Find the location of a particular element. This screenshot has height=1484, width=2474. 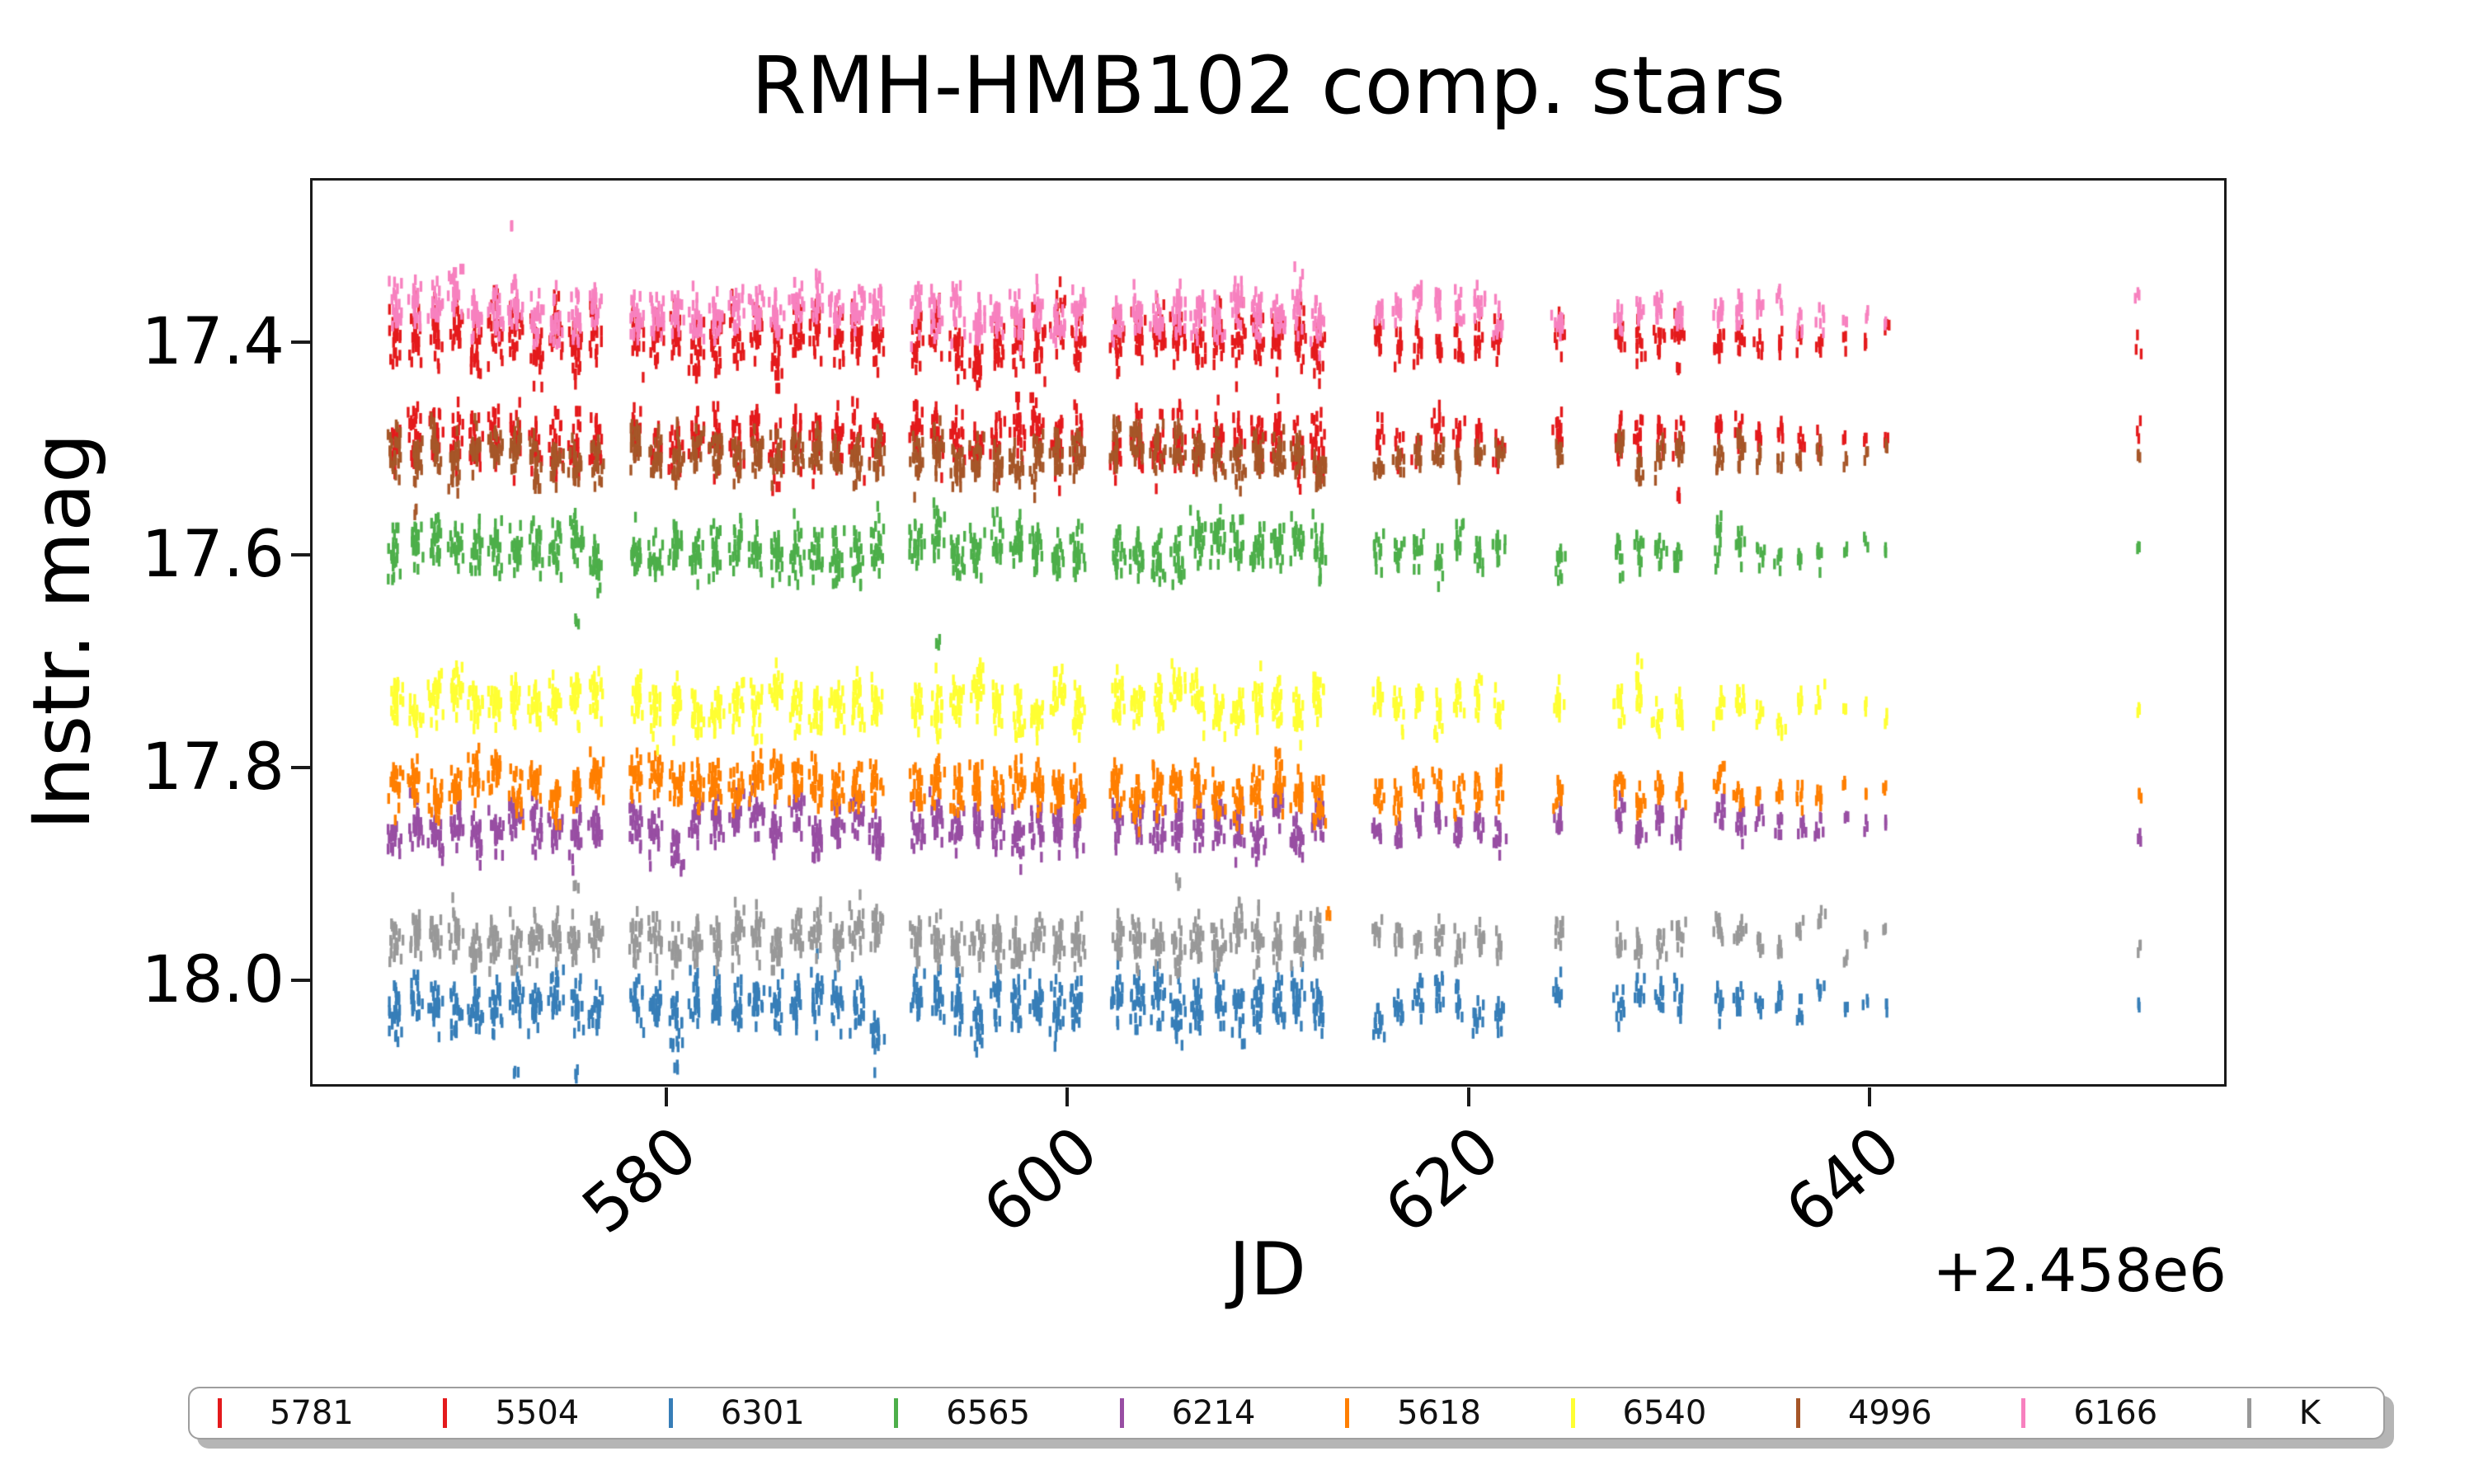

legend-item-6166: 6166 is located at coordinates (2133, 1413).